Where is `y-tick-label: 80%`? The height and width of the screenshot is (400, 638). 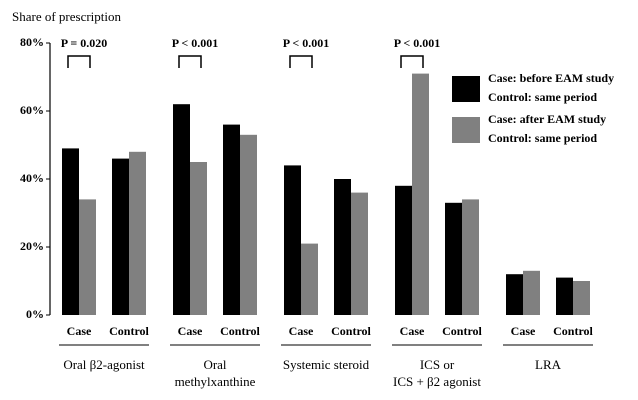 y-tick-label: 80% is located at coordinates (32, 42).